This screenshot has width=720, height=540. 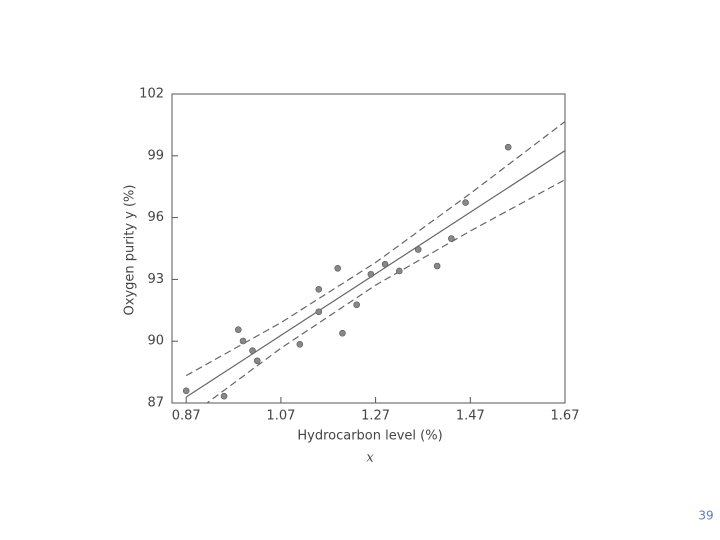 I want to click on x-tick-label: 1.07, so click(x=280, y=416).